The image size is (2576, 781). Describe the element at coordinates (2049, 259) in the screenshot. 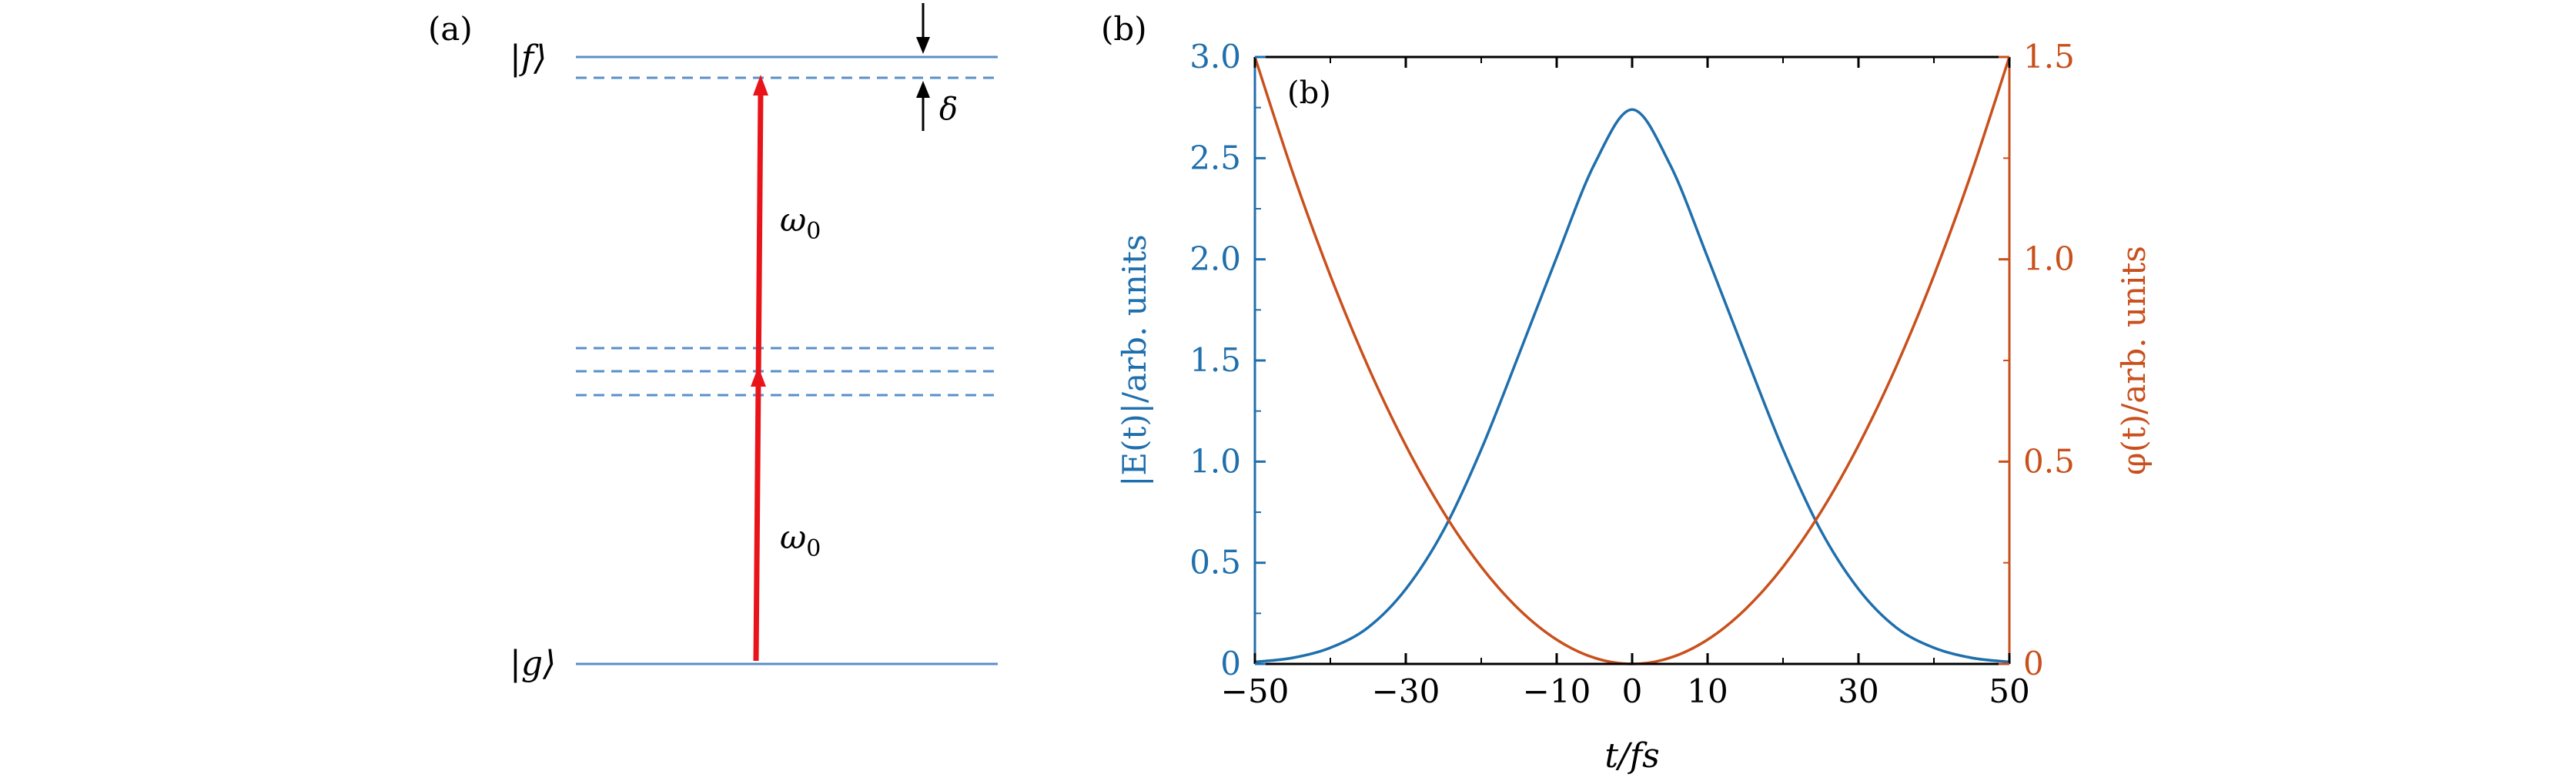

I see `right-tick-label: 1.0` at that location.